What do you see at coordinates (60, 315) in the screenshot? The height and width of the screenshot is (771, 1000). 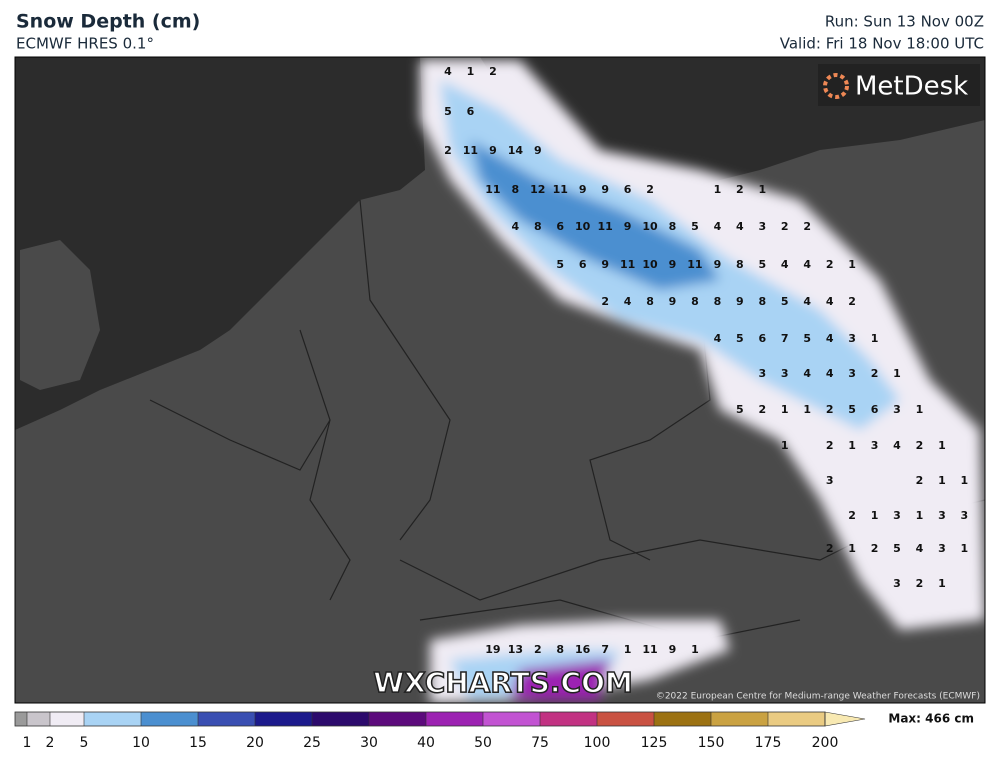 I see `land` at bounding box center [60, 315].